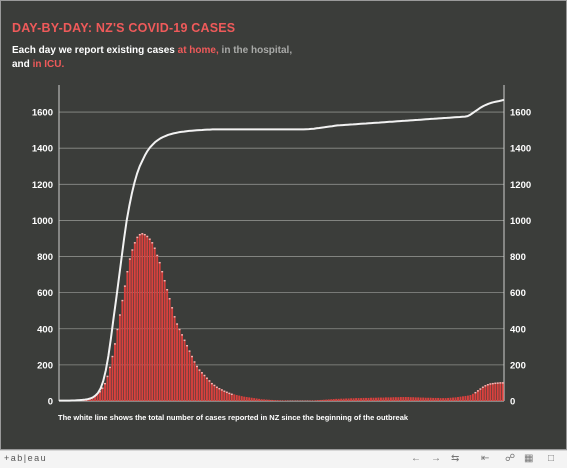  What do you see at coordinates (42, 113) in the screenshot?
I see `y-tick-label-left: 1600` at bounding box center [42, 113].